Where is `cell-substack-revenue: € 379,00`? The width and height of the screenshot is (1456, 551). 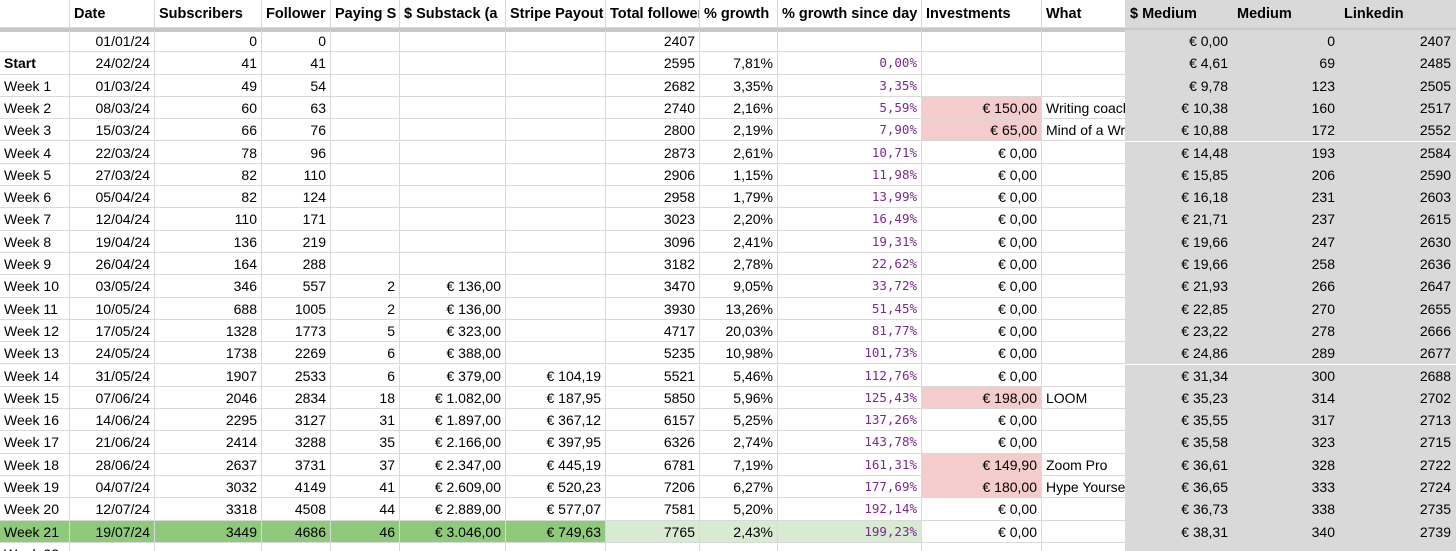 cell-substack-revenue: € 379,00 is located at coordinates (453, 375).